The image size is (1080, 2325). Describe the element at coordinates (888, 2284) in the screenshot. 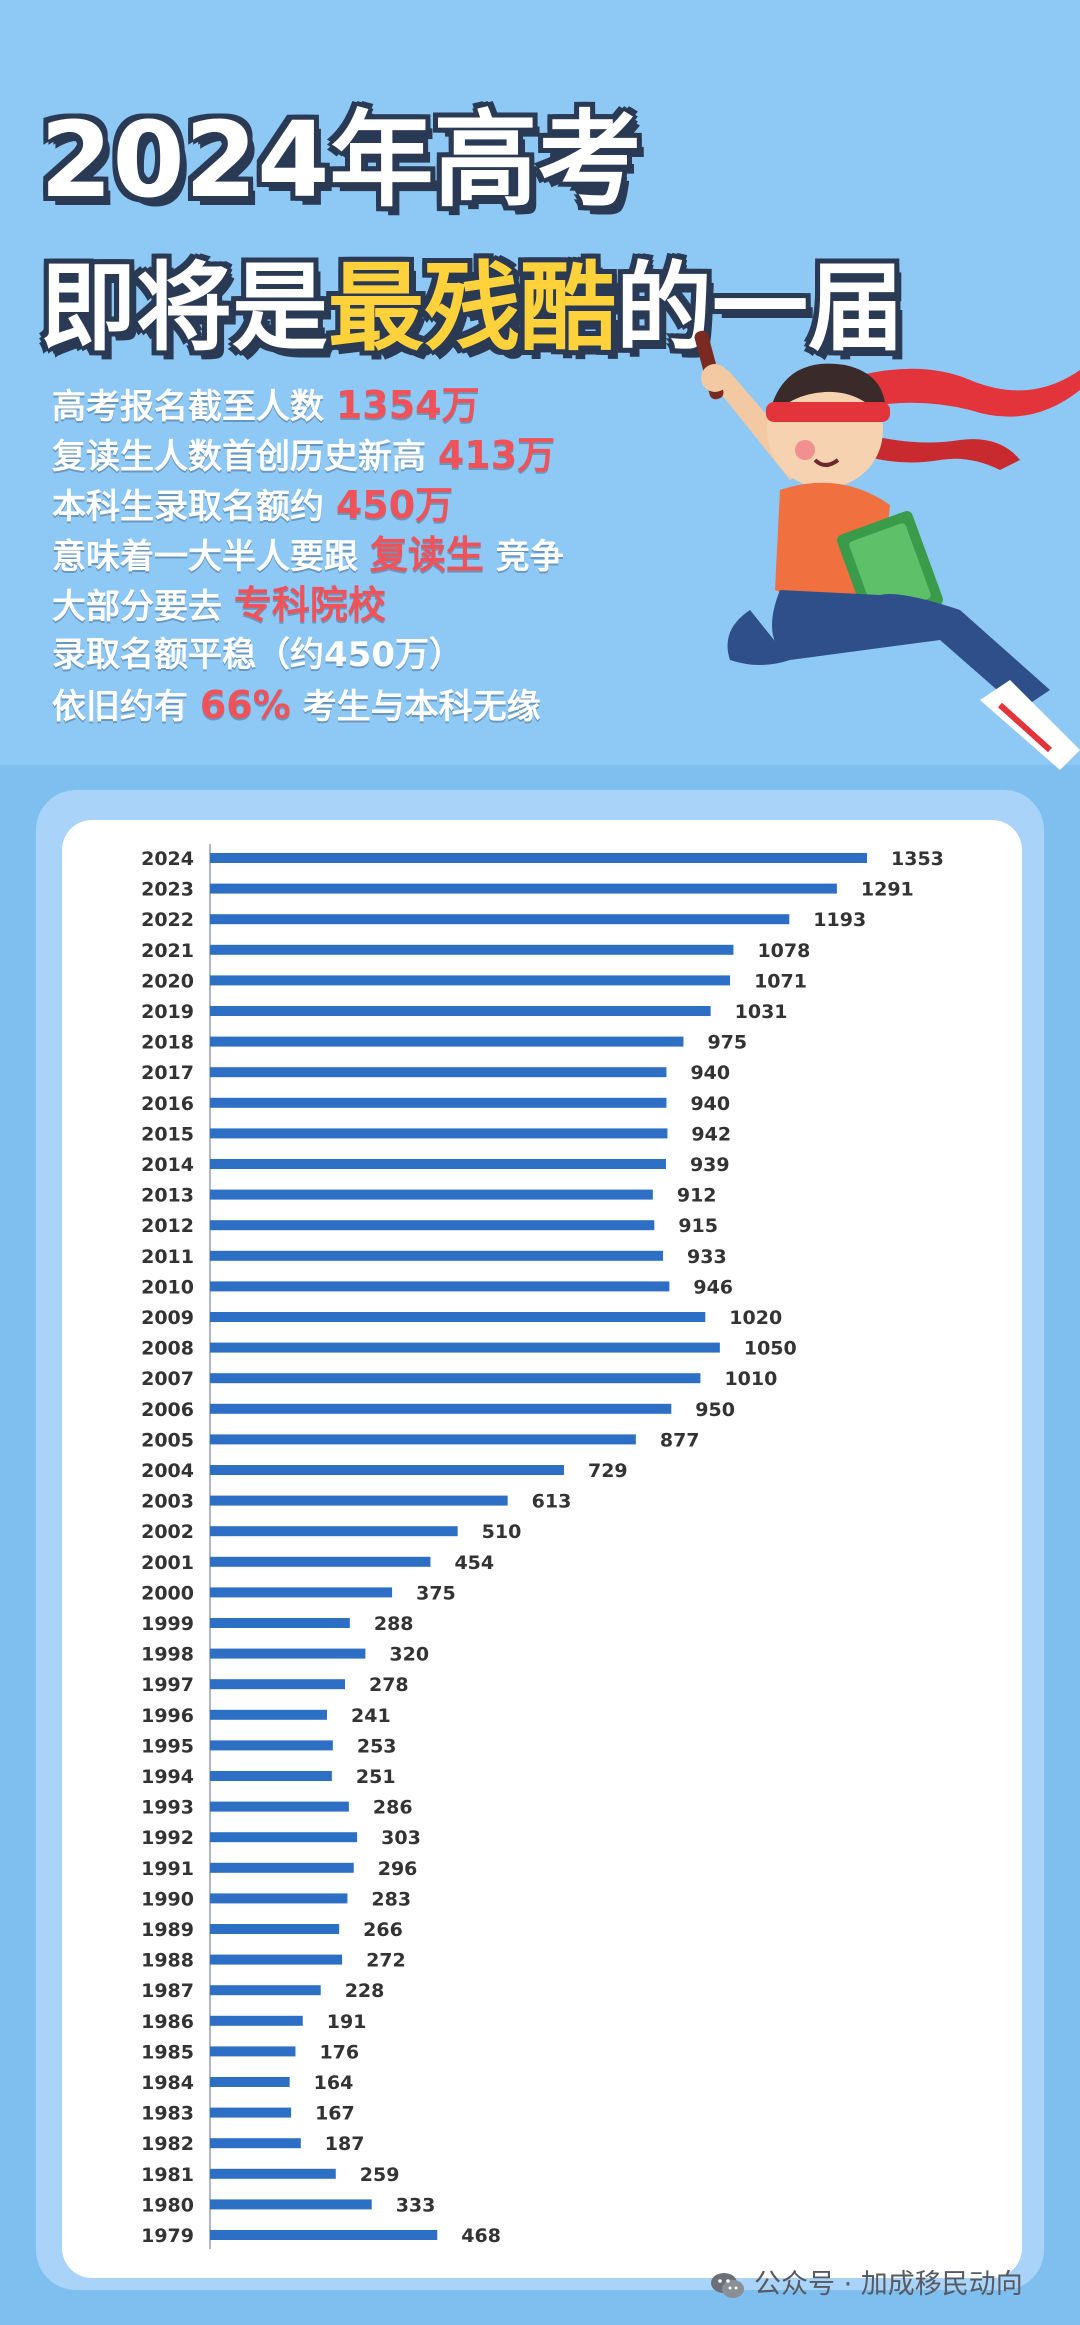

I see `watermark-text: 公众号 · 加成移民动向` at that location.